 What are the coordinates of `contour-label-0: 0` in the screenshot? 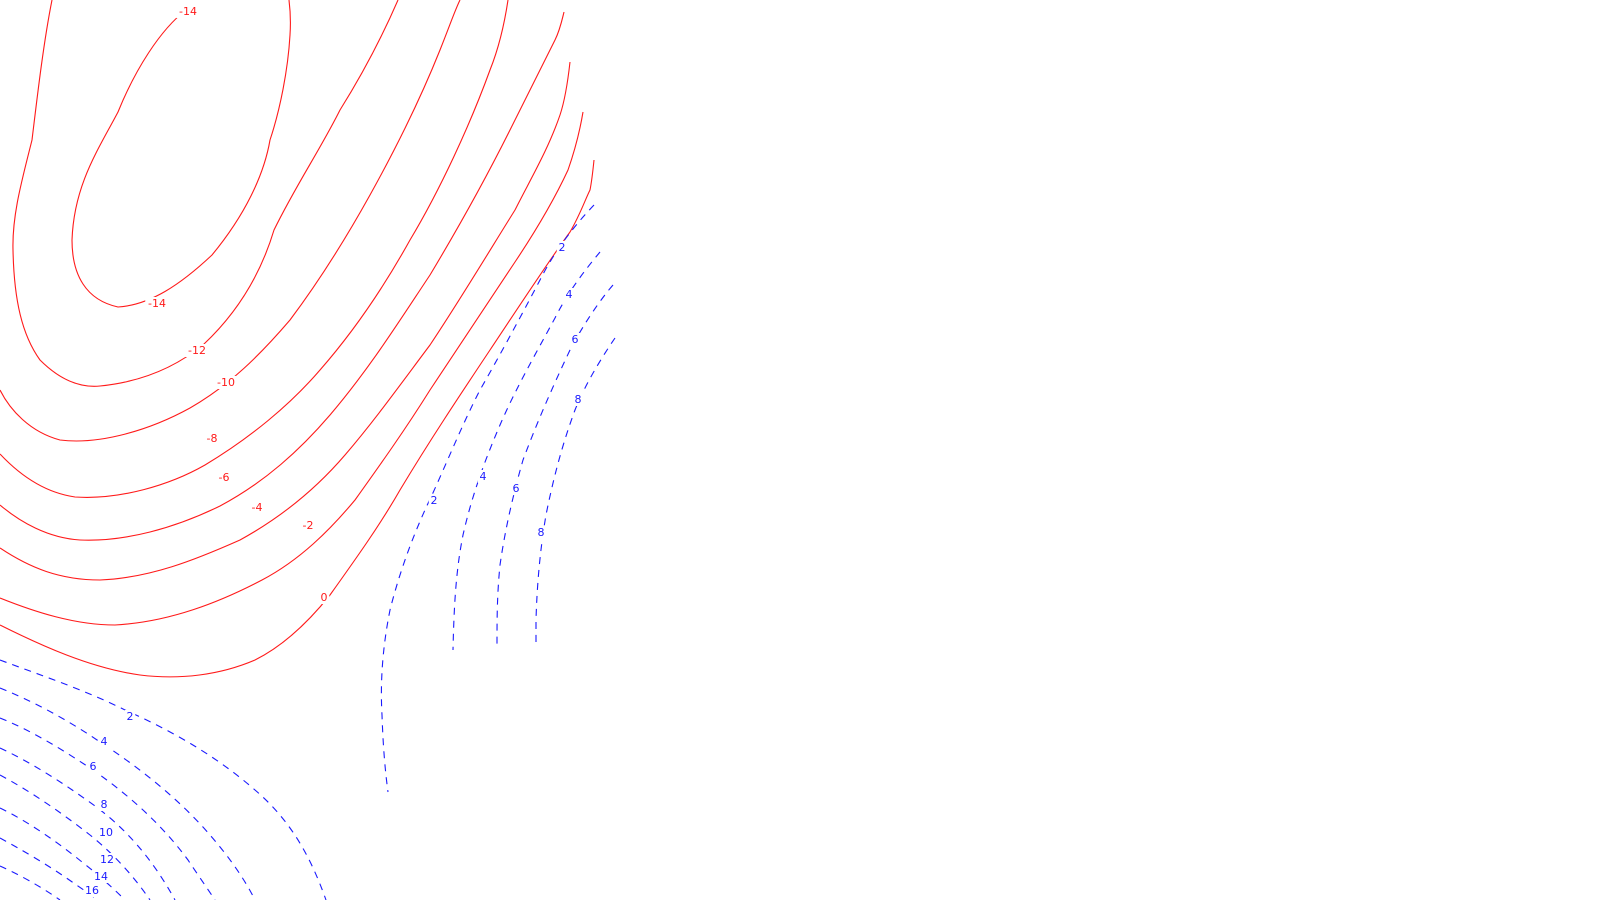 It's located at (324, 597).